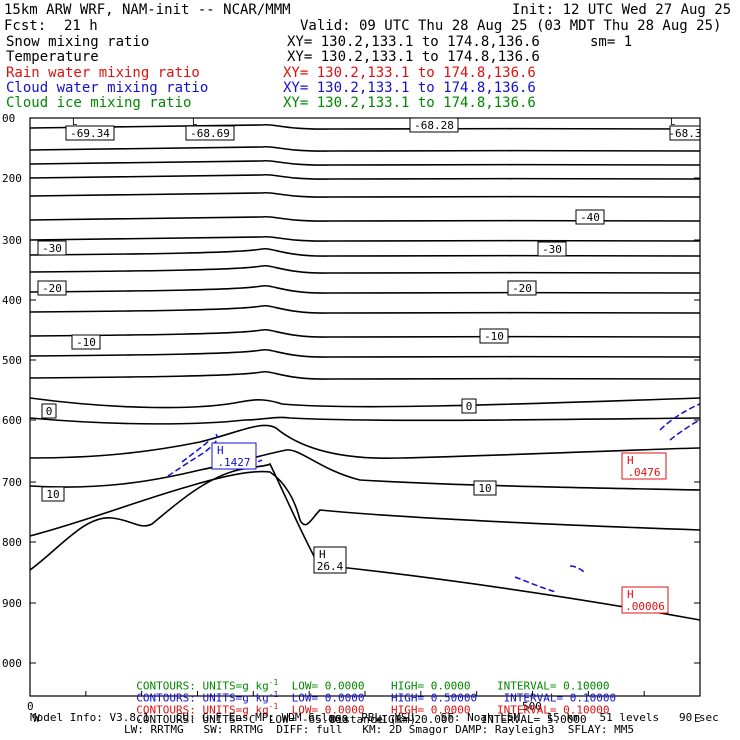 The height and width of the screenshot is (740, 740). Describe the element at coordinates (645, 606) in the screenshot. I see `rain-max-marker-2-value: .00006` at that location.